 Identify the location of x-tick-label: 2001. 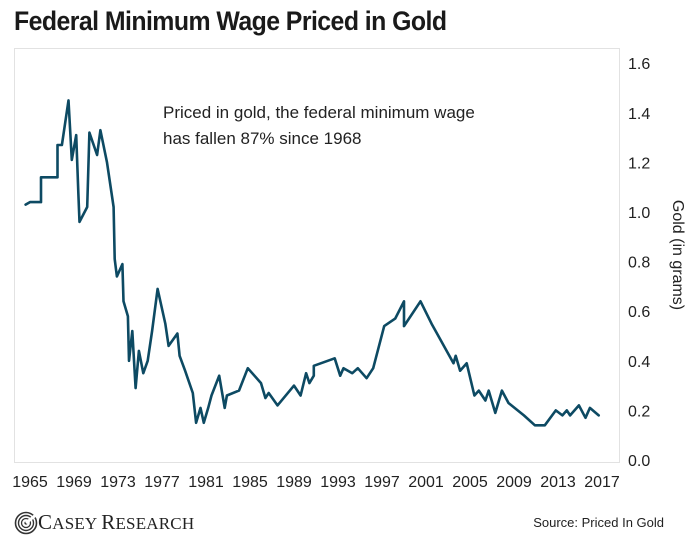
(426, 482).